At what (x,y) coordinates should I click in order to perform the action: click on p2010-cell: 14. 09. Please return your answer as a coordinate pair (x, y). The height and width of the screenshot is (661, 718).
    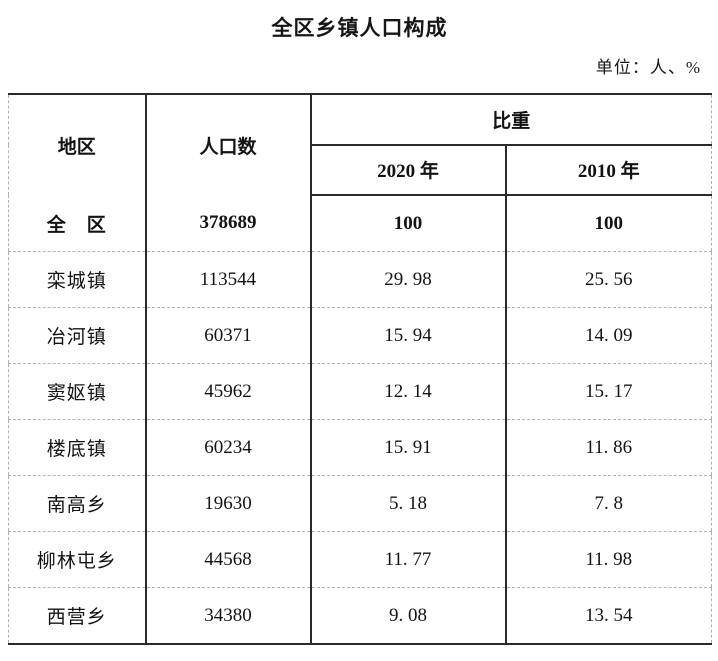
    Looking at the image, I should click on (608, 335).